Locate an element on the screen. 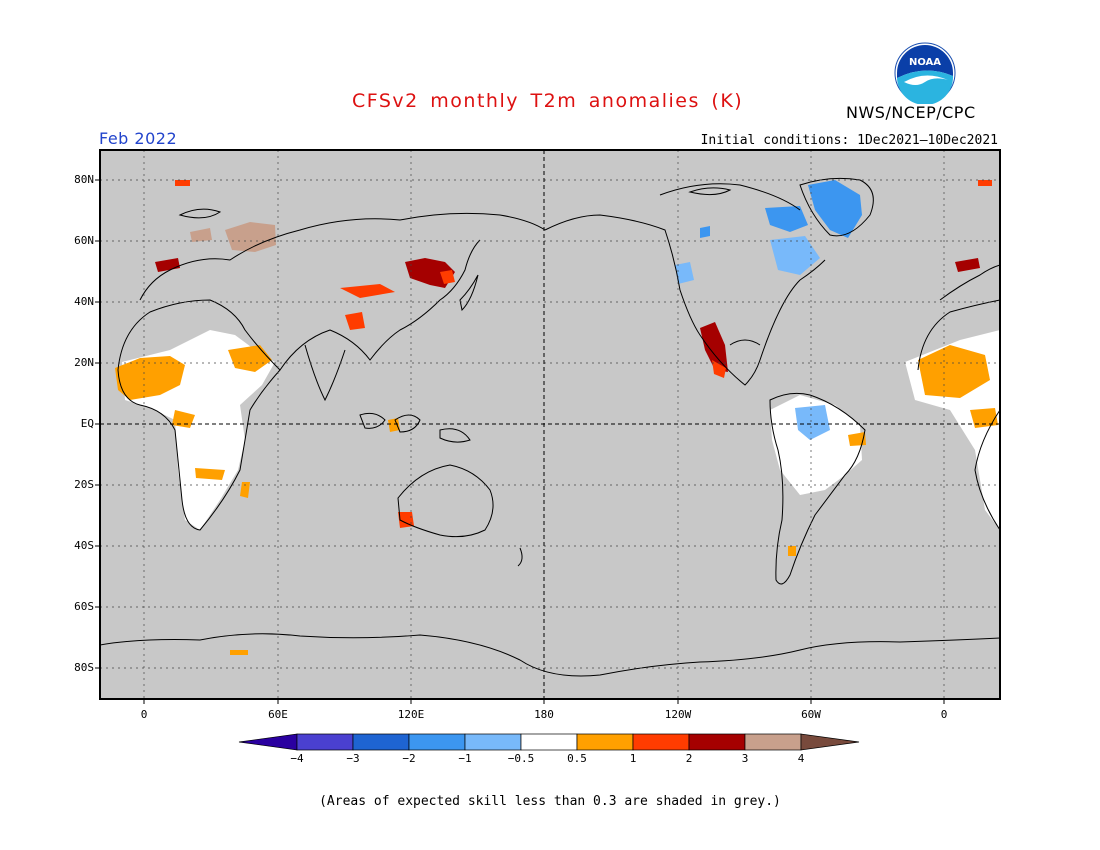 Image resolution: width=1100 pixels, height=850 pixels. colorbar-tick: 0.5 is located at coordinates (577, 758).